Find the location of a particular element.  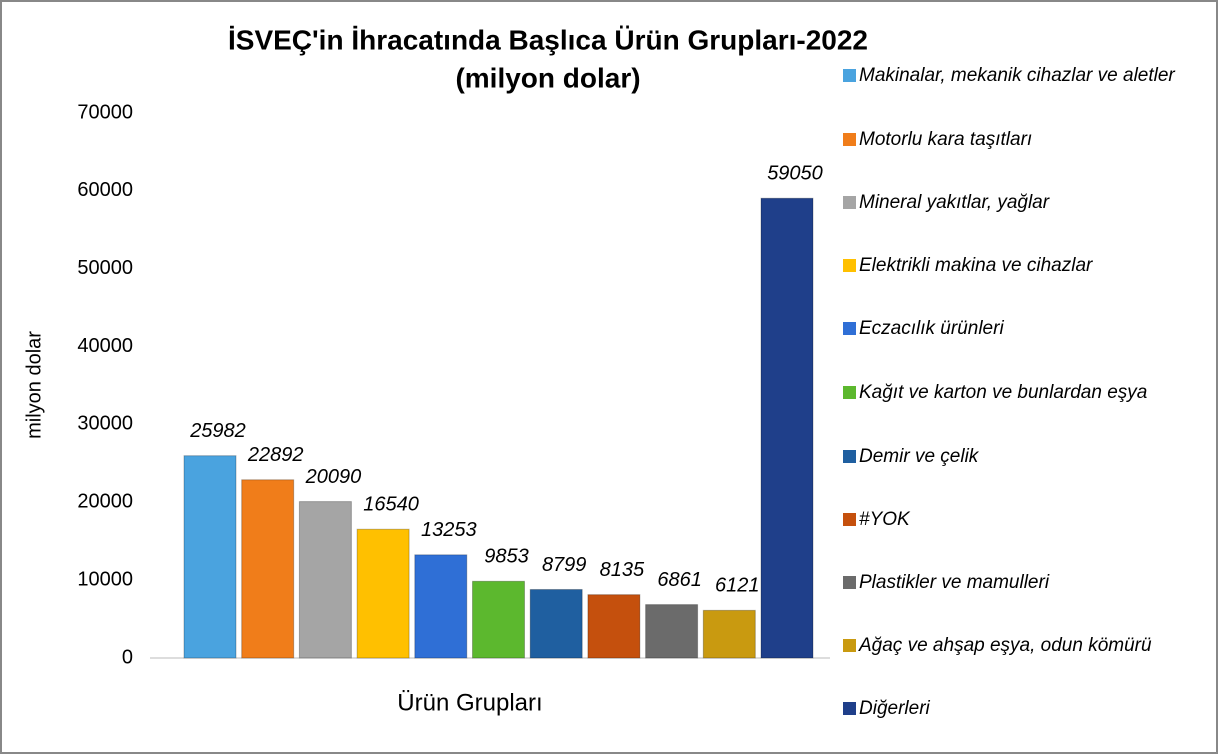

legend-entry: Eczacılık ürünleri is located at coordinates (1025, 329).